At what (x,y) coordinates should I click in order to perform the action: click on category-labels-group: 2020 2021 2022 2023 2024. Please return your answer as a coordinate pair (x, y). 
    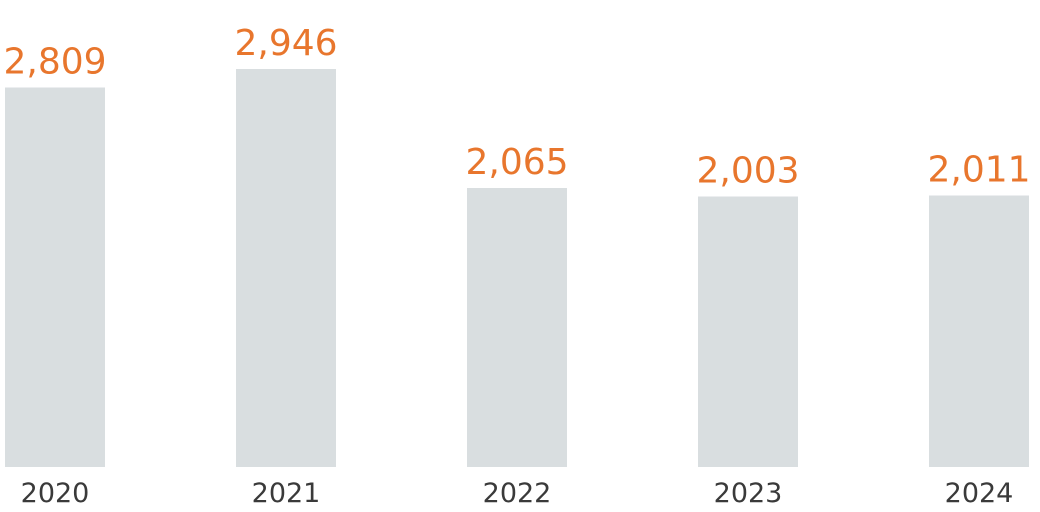
    Looking at the image, I should click on (517, 493).